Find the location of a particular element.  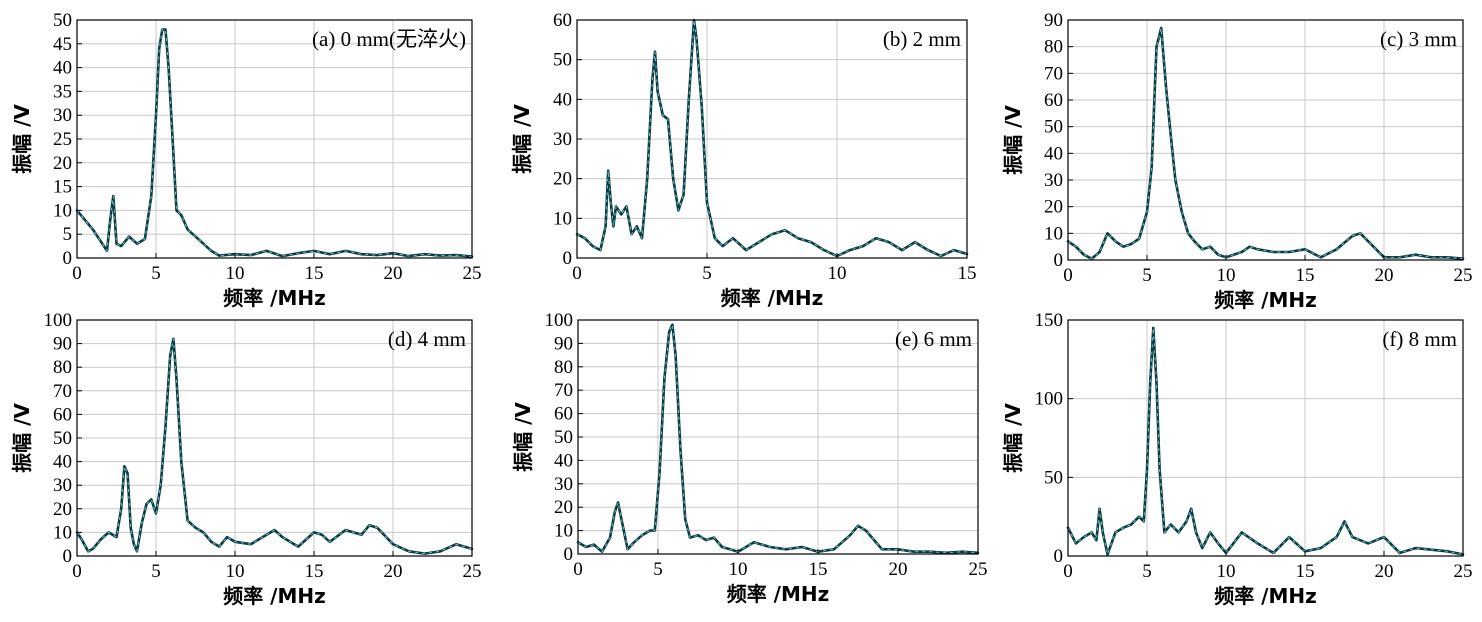

y-tick-label: 150 is located at coordinates (1049, 320).